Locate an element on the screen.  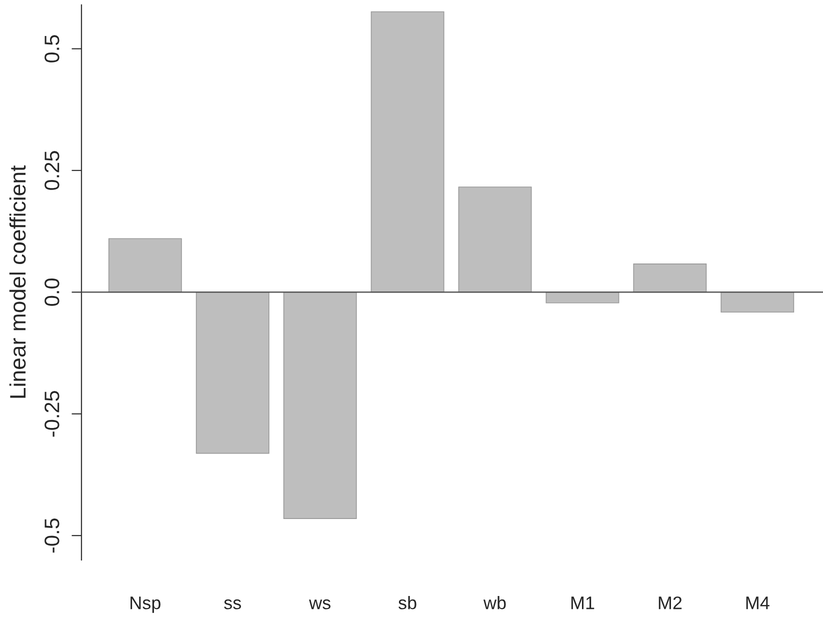
x-tick-label: wb is located at coordinates (494, 603).